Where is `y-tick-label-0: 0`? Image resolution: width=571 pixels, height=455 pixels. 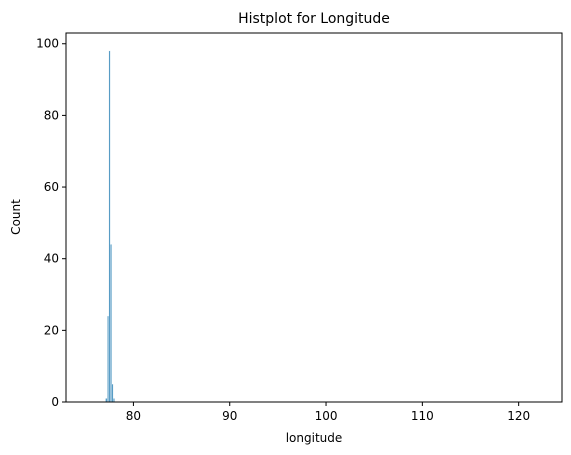
y-tick-label-0: 0 is located at coordinates (55, 402).